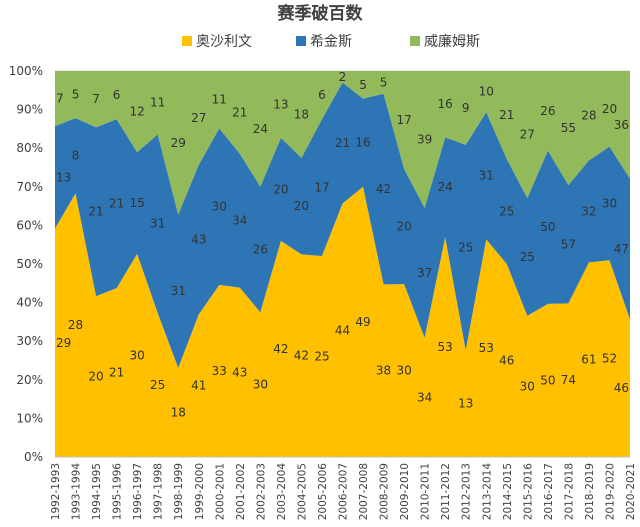 This screenshot has width=640, height=527. I want to click on x-tick-label: 2019-2020, so click(610, 491).